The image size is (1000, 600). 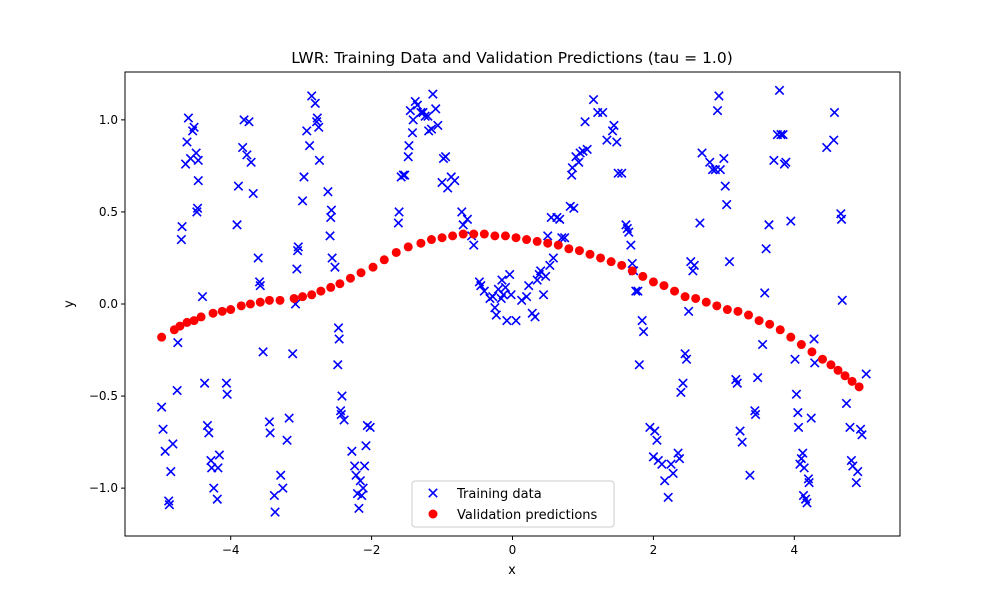 I want to click on y-tick-label: −0.5, so click(x=103, y=396).